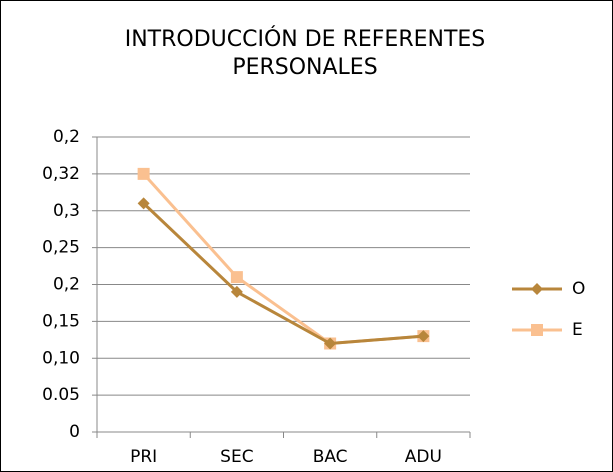 The width and height of the screenshot is (613, 472). Describe the element at coordinates (61, 248) in the screenshot. I see `y-tick-label: 0,25` at that location.